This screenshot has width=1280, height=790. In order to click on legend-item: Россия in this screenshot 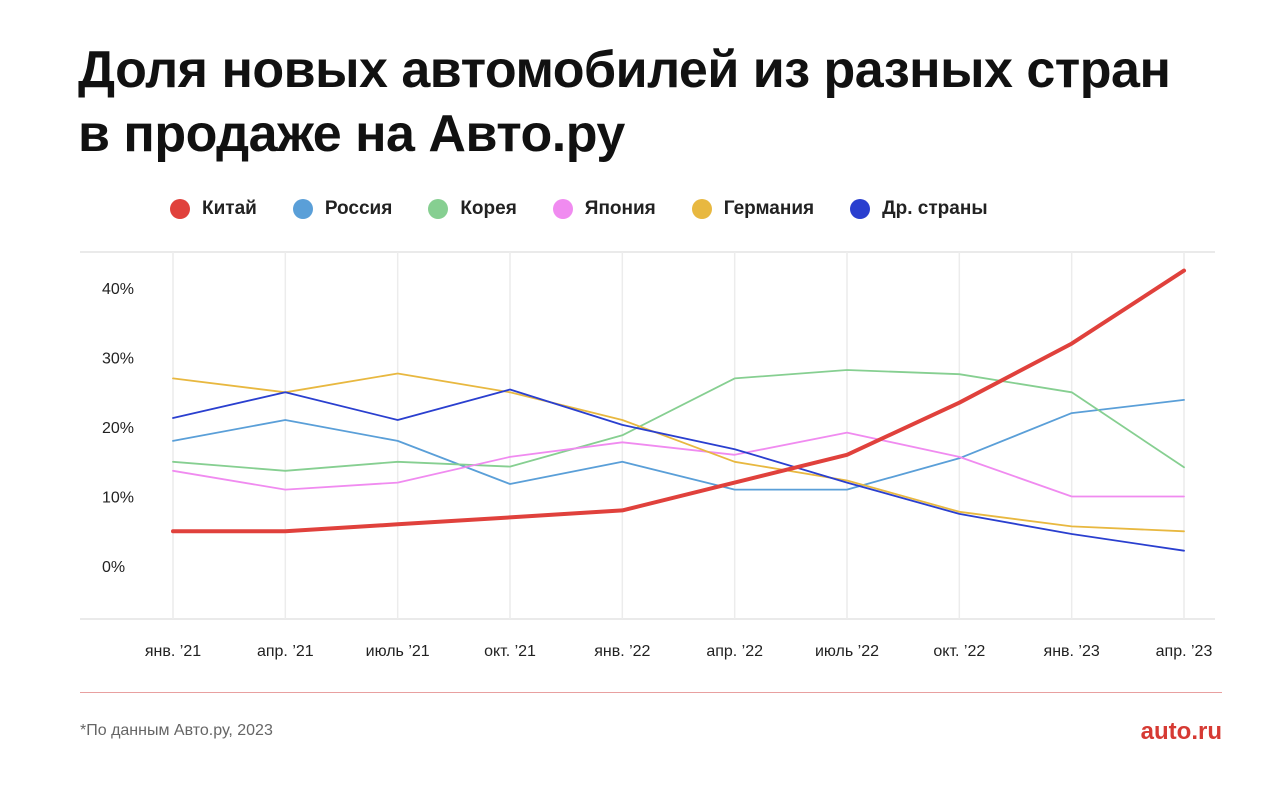, I will do `click(342, 209)`.